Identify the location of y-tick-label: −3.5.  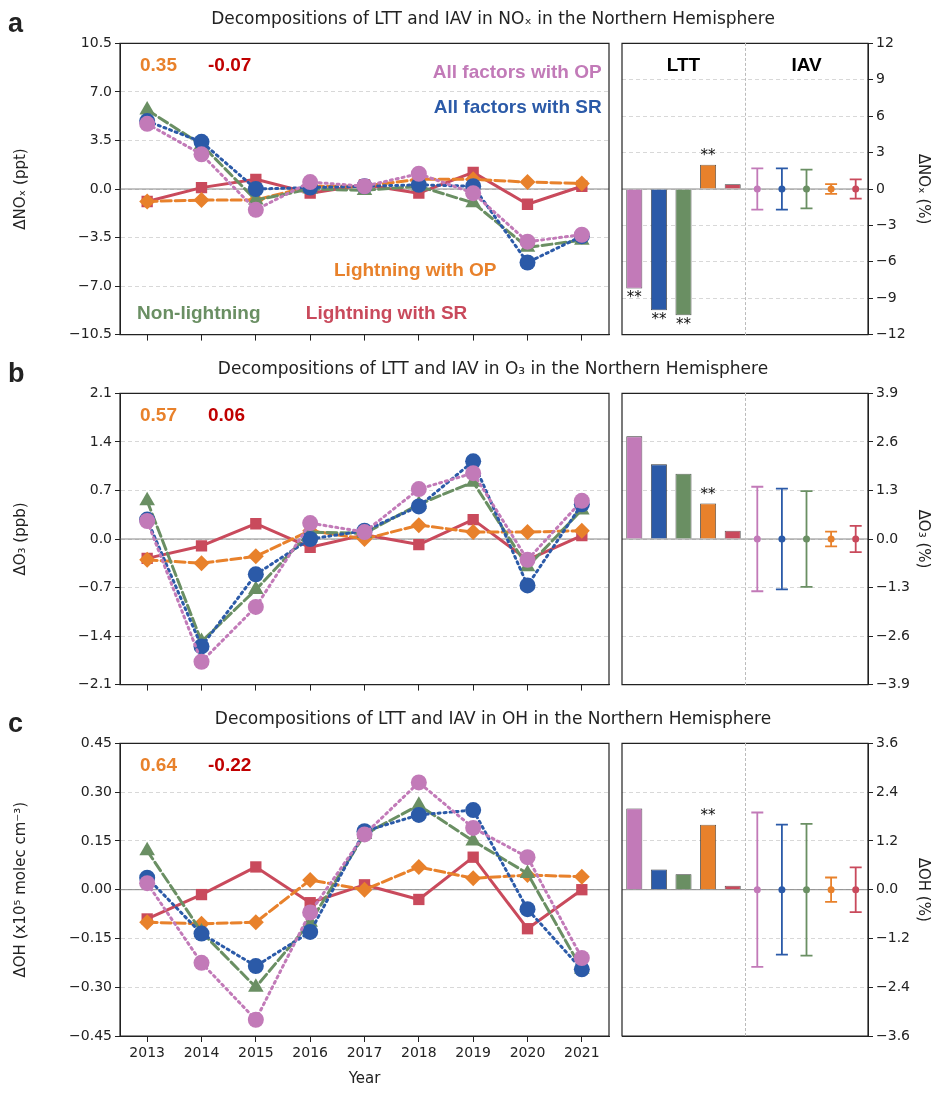
(95, 236).